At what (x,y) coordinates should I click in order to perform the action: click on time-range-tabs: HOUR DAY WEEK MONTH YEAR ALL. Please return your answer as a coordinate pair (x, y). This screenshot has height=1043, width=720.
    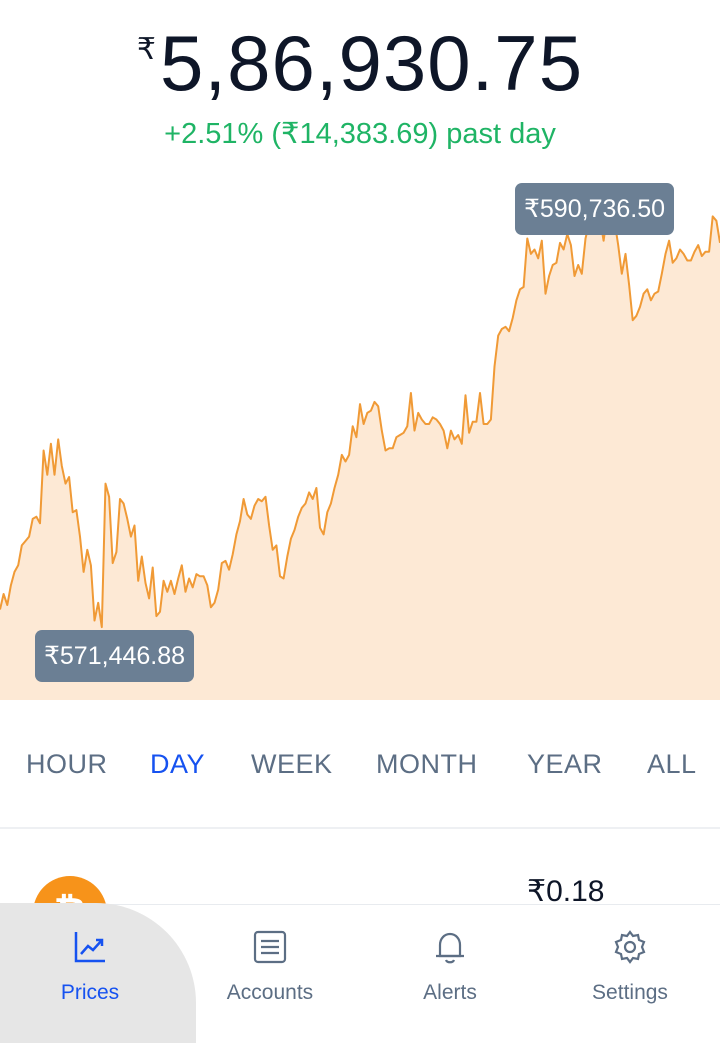
    Looking at the image, I should click on (360, 765).